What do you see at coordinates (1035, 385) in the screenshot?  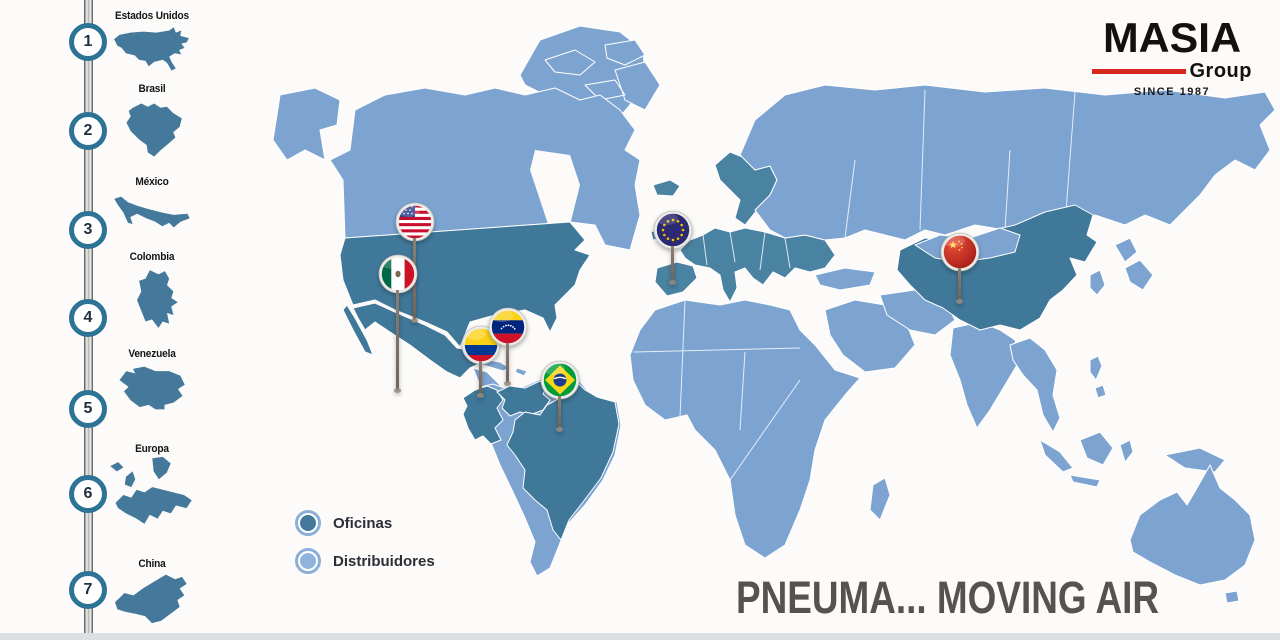 I see `region-southeast-asia` at bounding box center [1035, 385].